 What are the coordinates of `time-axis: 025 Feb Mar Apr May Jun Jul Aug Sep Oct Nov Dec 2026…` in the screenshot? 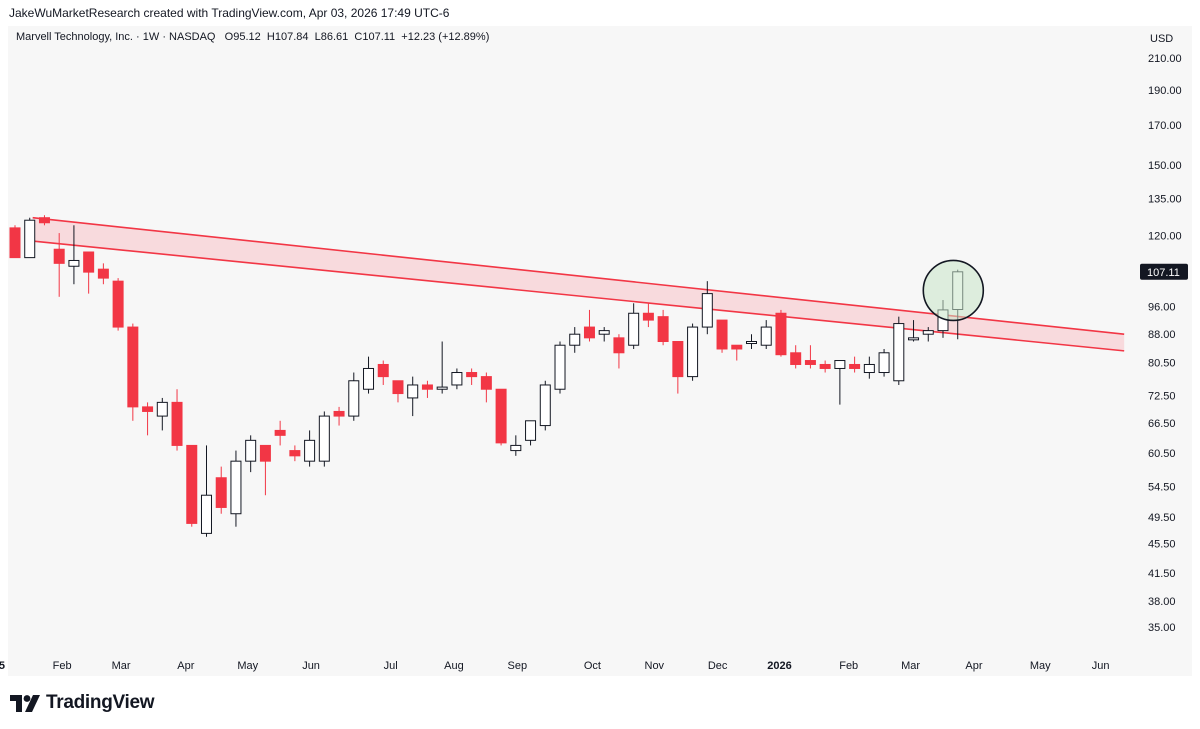 It's located at (554, 666).